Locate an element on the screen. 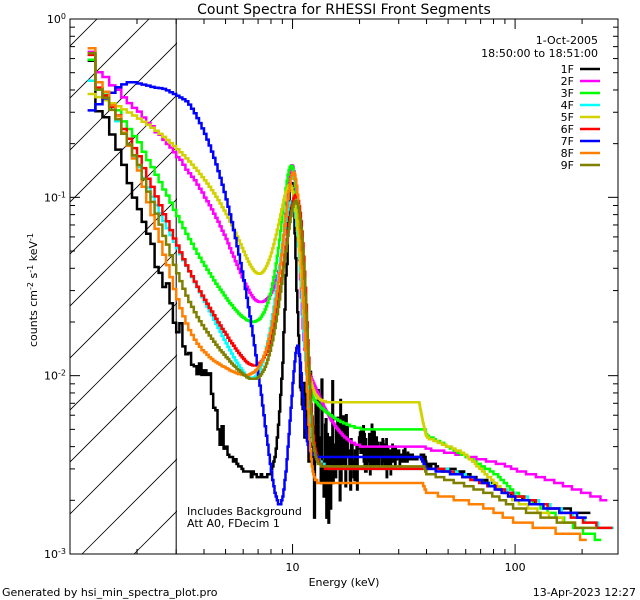 The image size is (640, 600). legend-label-1F: 1F is located at coordinates (567, 69).